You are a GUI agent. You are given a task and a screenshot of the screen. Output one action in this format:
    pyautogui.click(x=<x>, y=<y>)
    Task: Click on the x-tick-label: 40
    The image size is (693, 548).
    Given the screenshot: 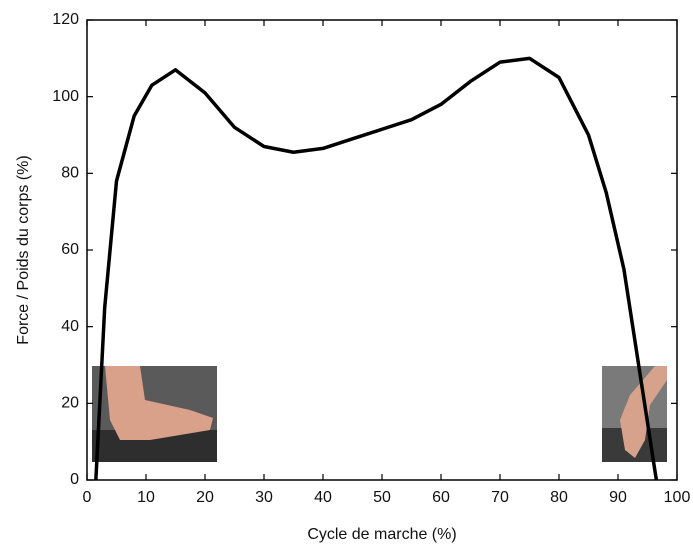 What is the action you would take?
    pyautogui.click(x=323, y=497)
    